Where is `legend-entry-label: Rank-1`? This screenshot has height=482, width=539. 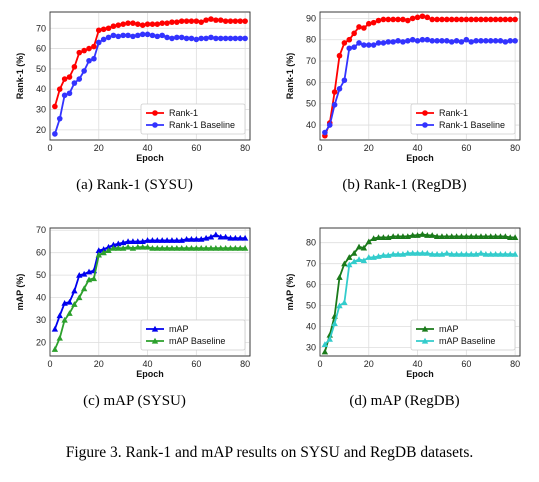
legend-entry-label: Rank-1 is located at coordinates (453, 113).